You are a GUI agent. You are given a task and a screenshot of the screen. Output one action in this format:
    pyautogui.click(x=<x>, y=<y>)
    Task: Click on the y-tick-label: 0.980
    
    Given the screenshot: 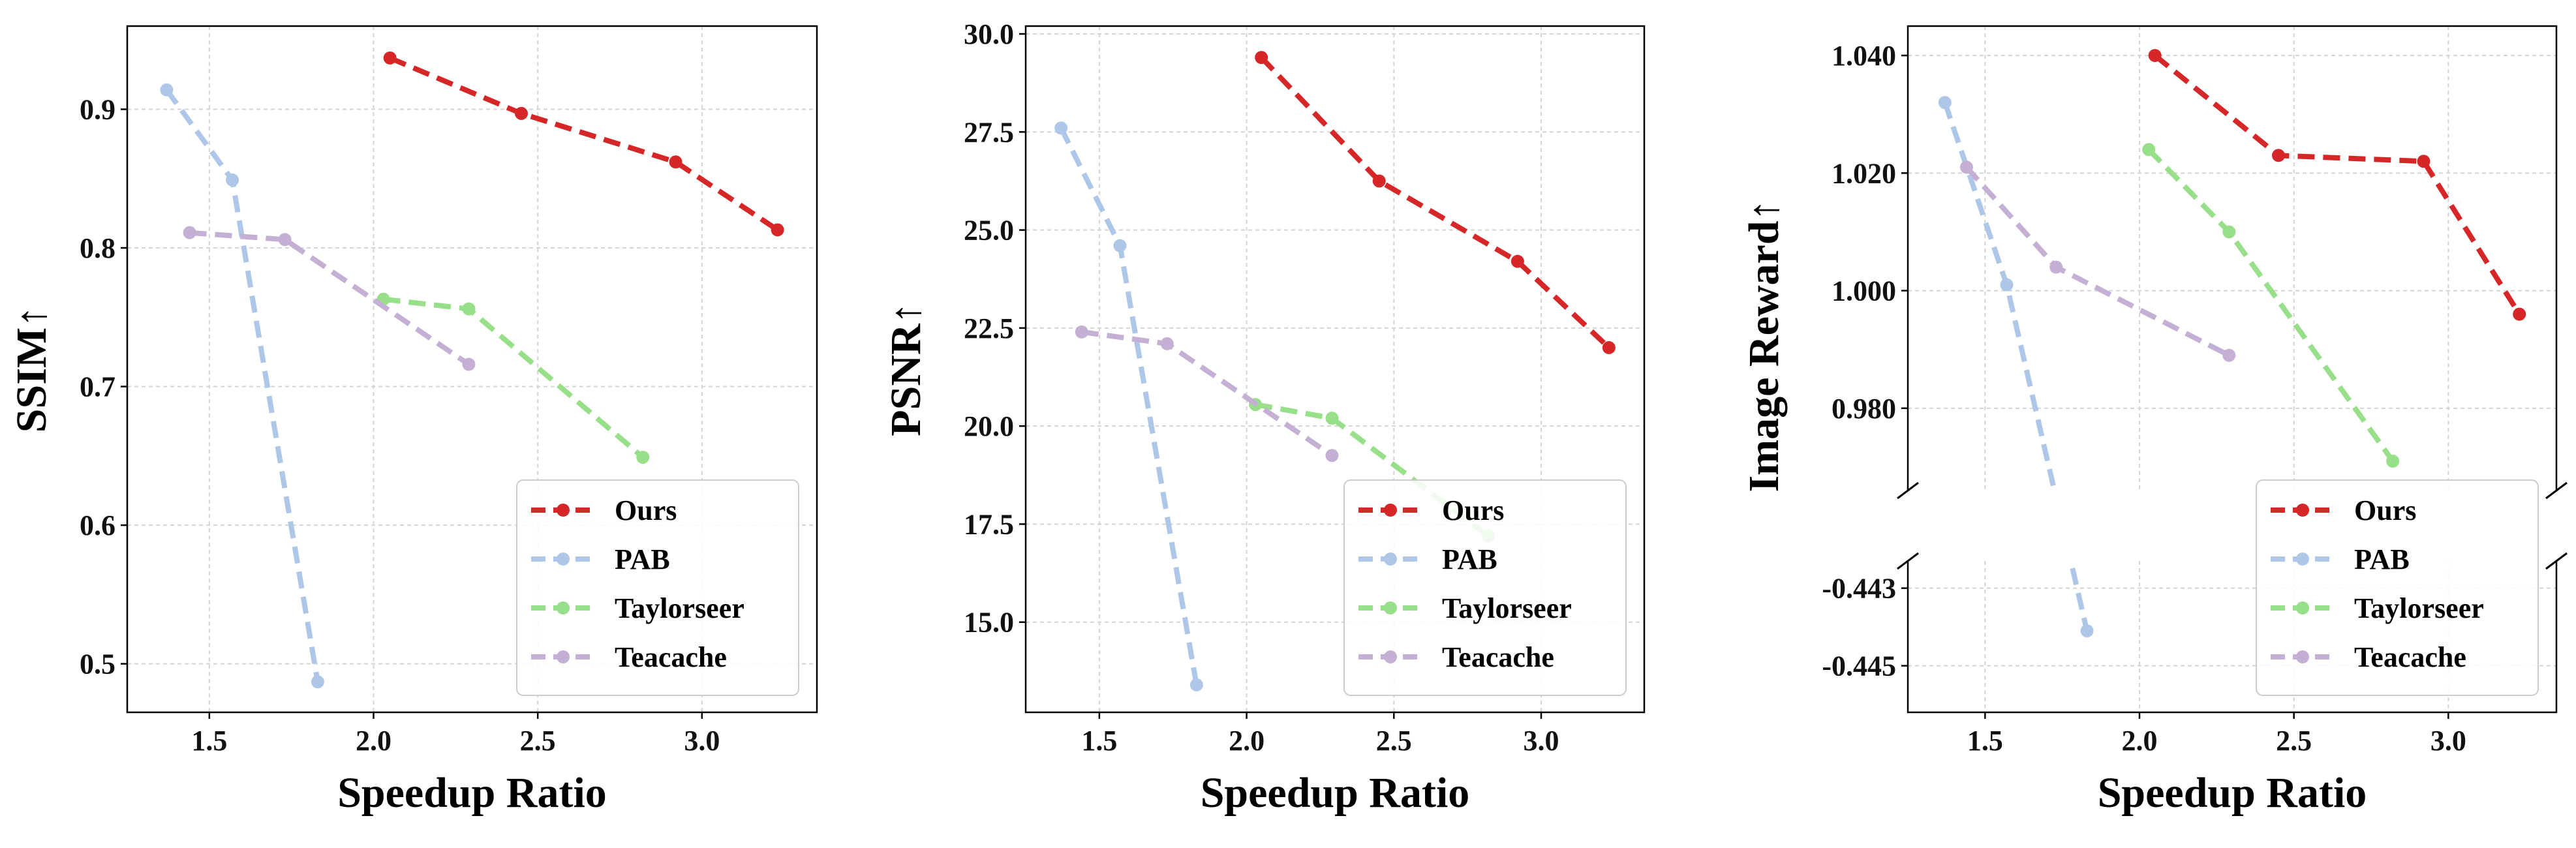 What is the action you would take?
    pyautogui.click(x=1864, y=409)
    